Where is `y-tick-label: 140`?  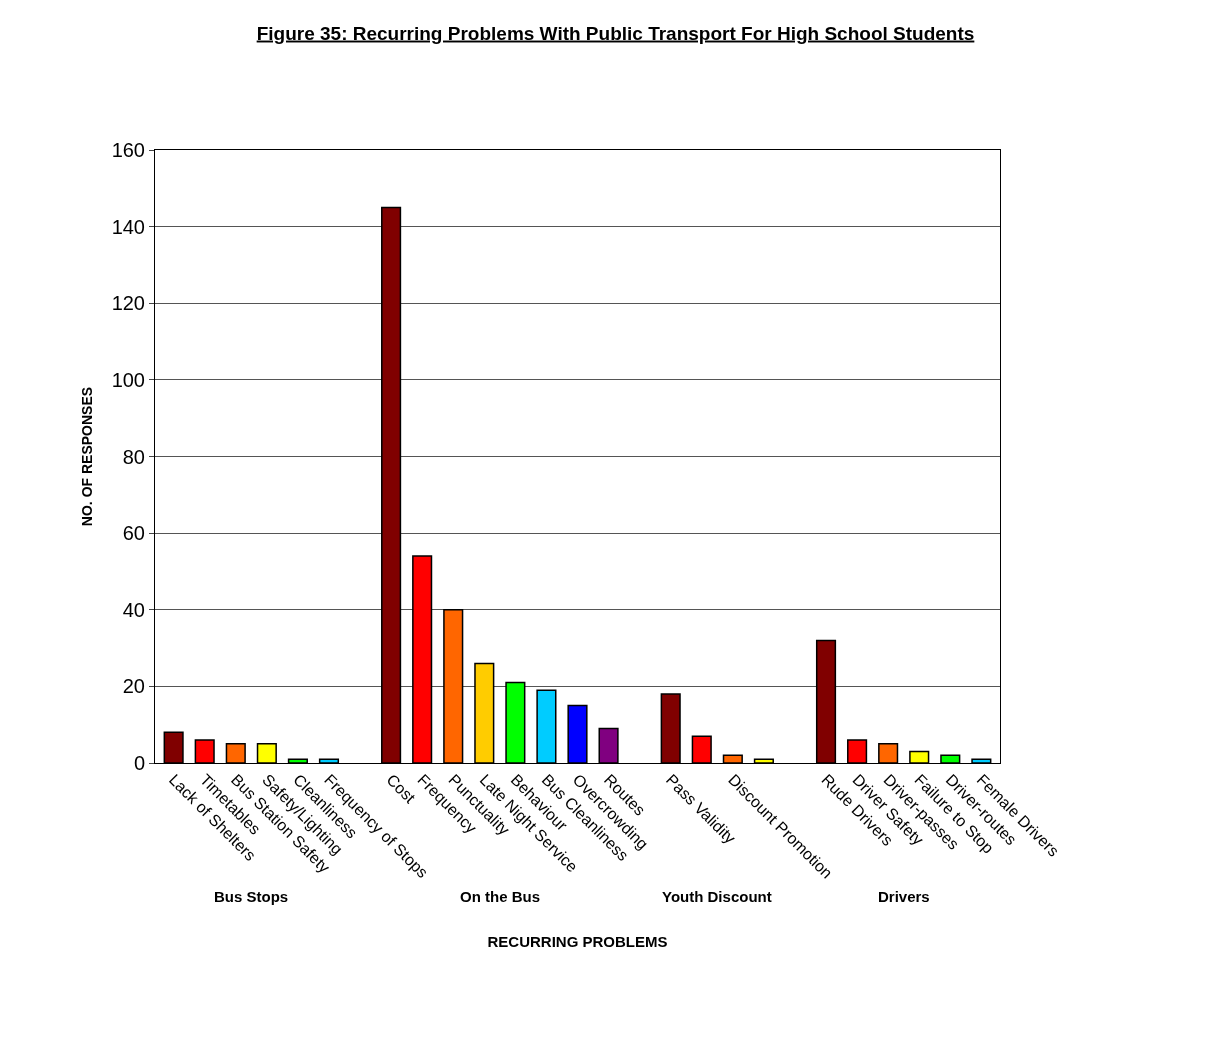
y-tick-label: 140 is located at coordinates (128, 226).